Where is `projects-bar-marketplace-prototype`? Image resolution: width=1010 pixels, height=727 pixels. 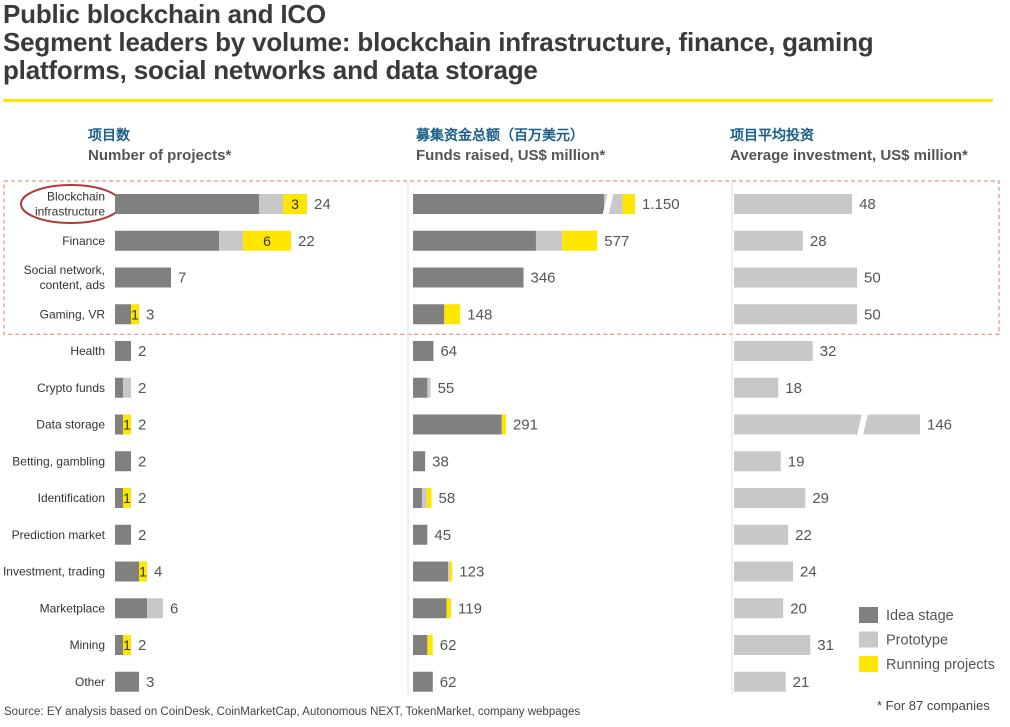
projects-bar-marketplace-prototype is located at coordinates (155, 608).